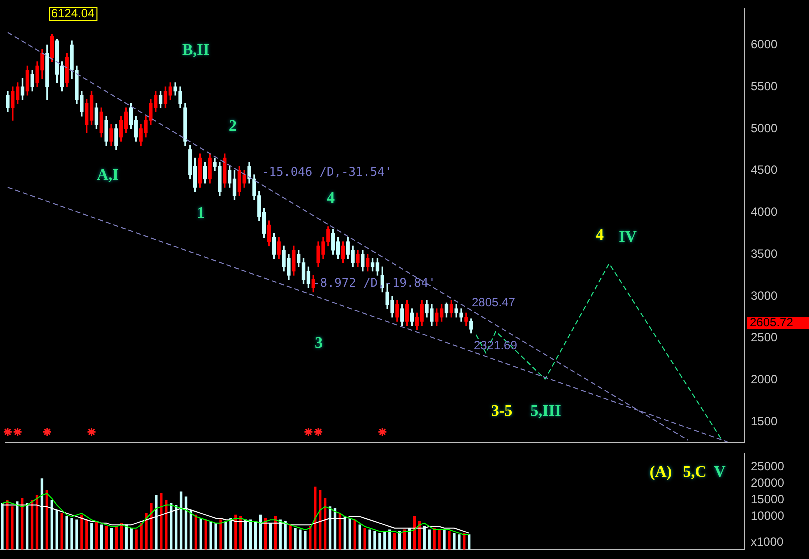 The image size is (809, 559). I want to click on y-tick-label: 10000, so click(768, 516).